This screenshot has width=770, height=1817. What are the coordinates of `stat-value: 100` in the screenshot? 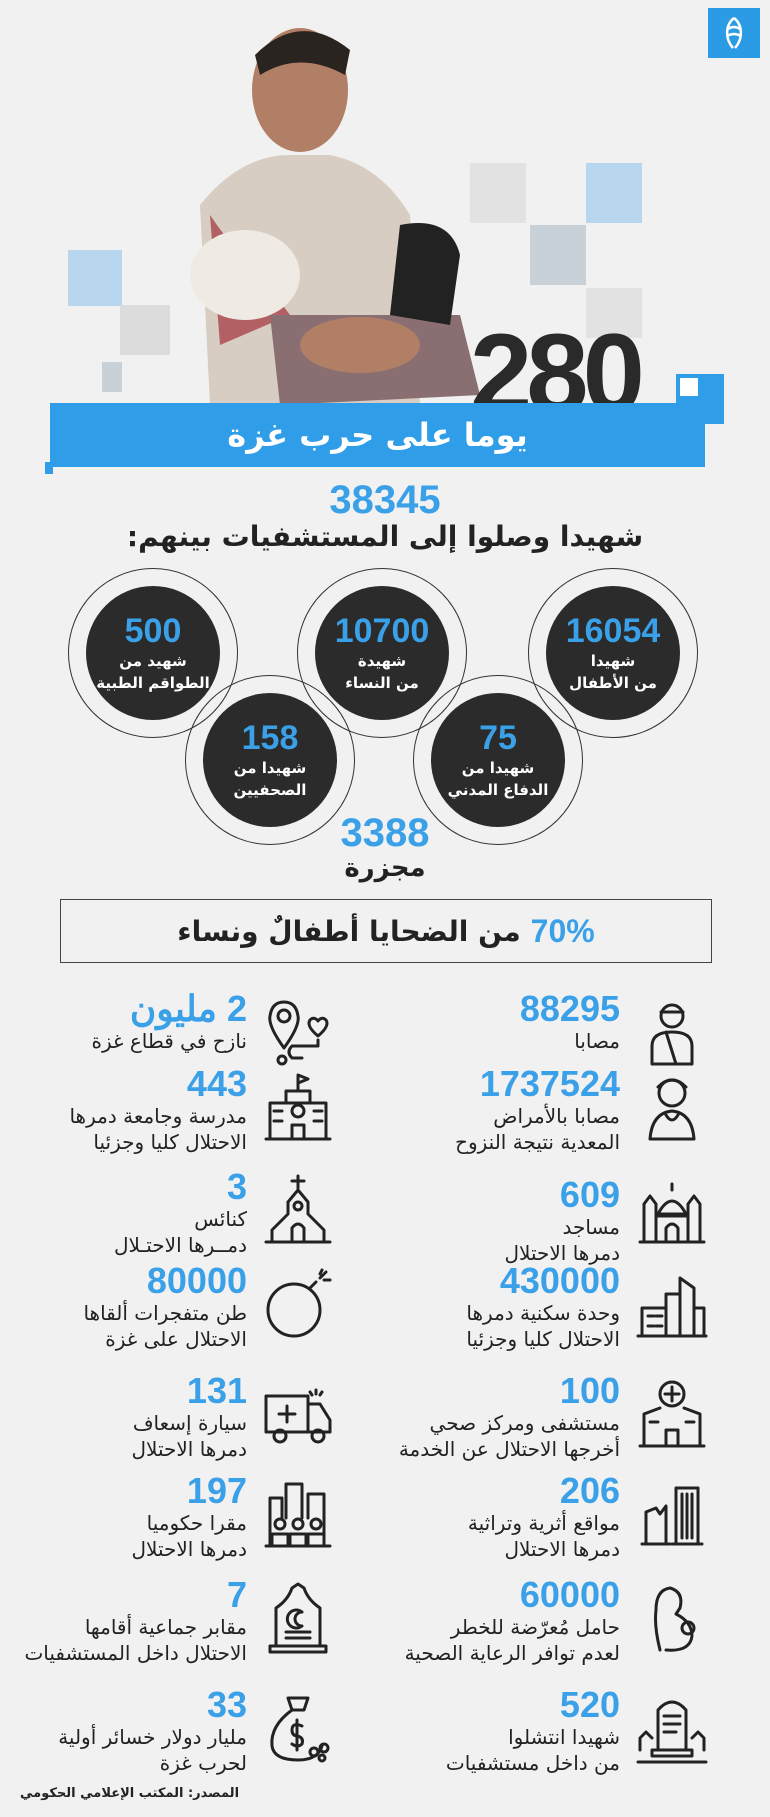 It's located at (589, 1390).